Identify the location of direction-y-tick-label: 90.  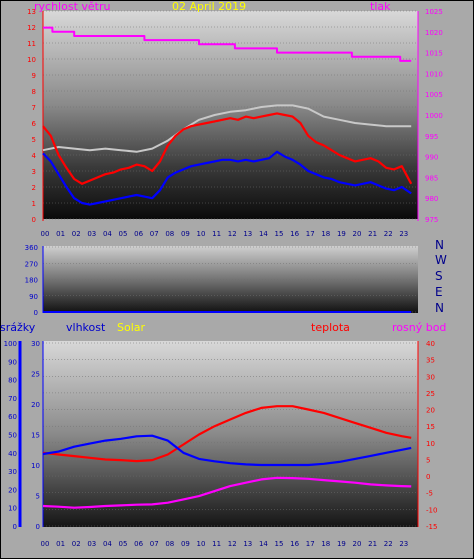
(33, 297).